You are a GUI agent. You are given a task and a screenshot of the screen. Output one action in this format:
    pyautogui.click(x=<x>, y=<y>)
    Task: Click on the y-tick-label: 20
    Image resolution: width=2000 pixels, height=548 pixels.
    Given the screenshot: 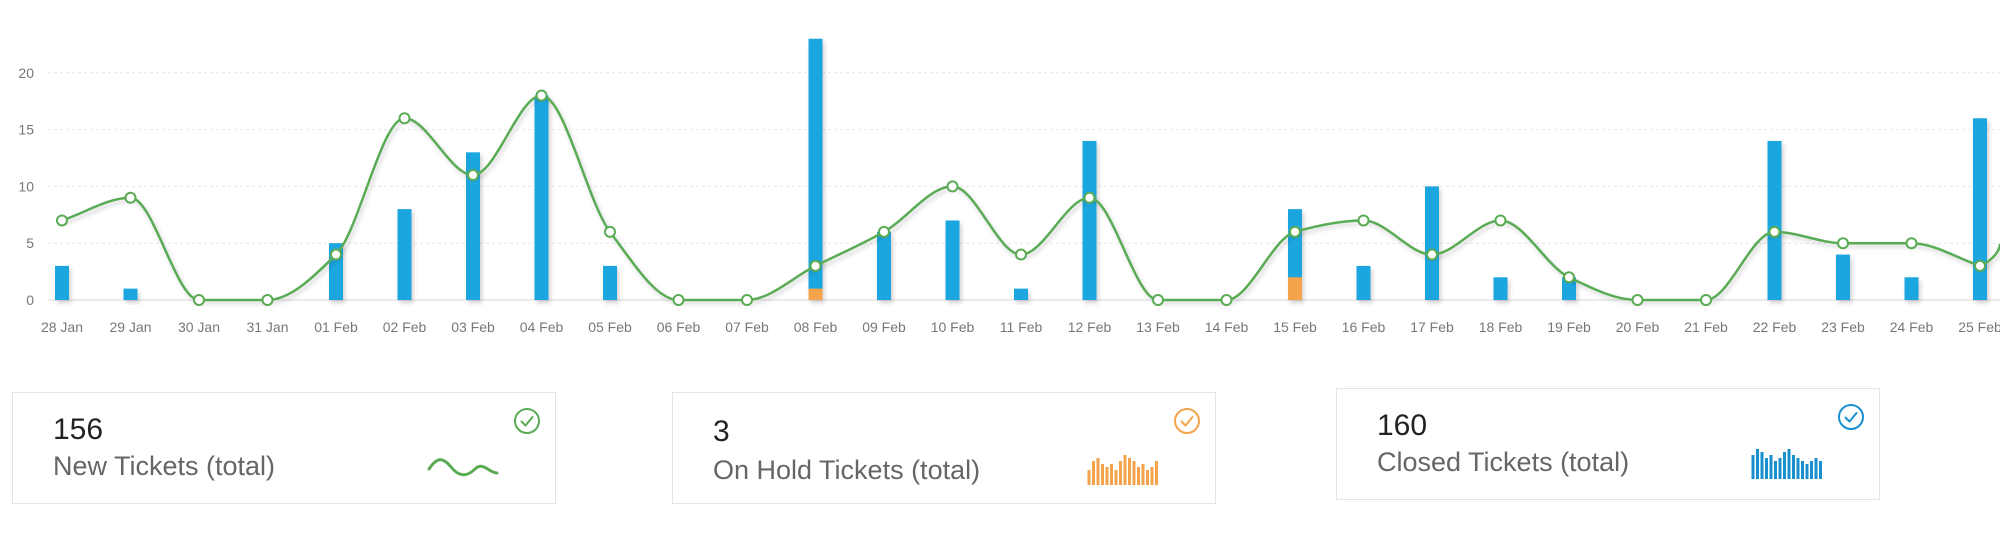 What is the action you would take?
    pyautogui.click(x=26, y=73)
    